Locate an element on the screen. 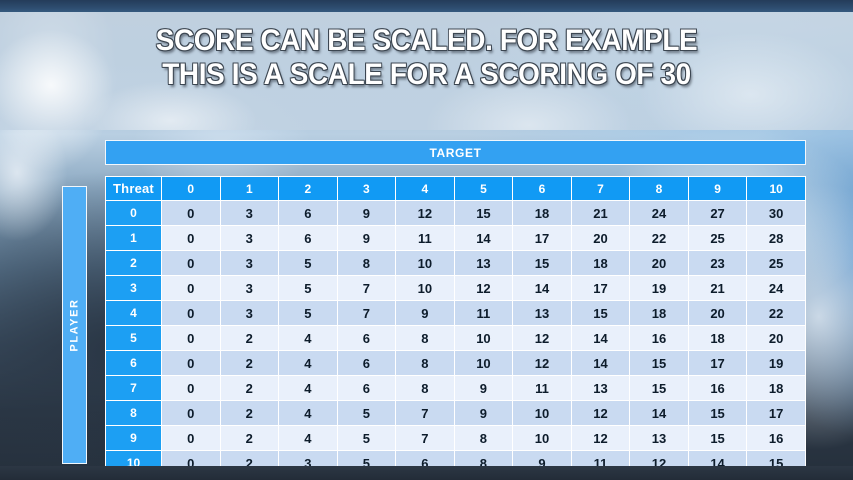 The image size is (853, 480). table-row: 1 0 3 6 9 11 14 17 20 22 25 28 is located at coordinates (455, 238).